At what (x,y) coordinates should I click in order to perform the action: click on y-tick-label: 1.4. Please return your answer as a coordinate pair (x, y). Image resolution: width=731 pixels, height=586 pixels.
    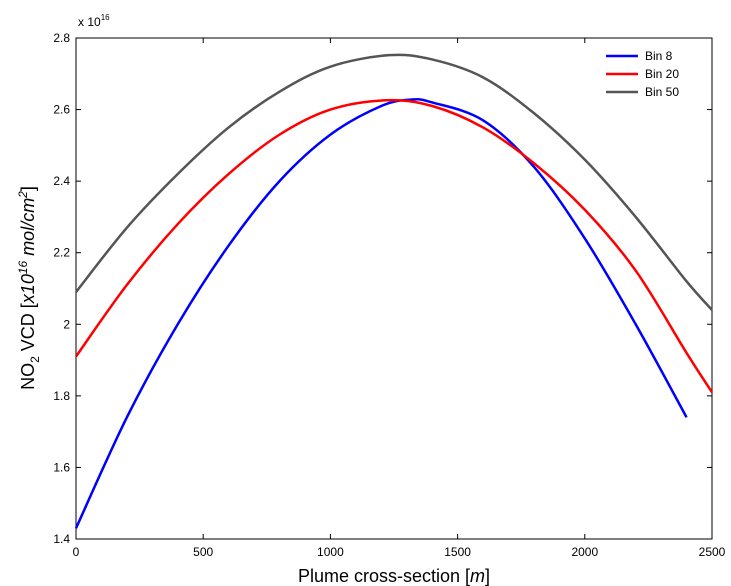
    Looking at the image, I should click on (61, 539).